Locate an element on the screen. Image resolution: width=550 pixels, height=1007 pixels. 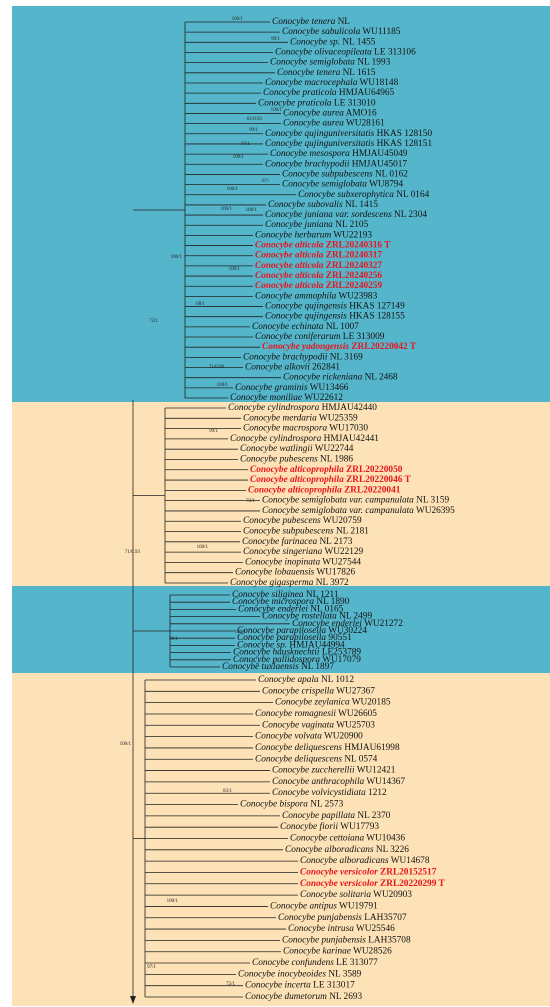
voucher: WU12421 is located at coordinates (376, 771).